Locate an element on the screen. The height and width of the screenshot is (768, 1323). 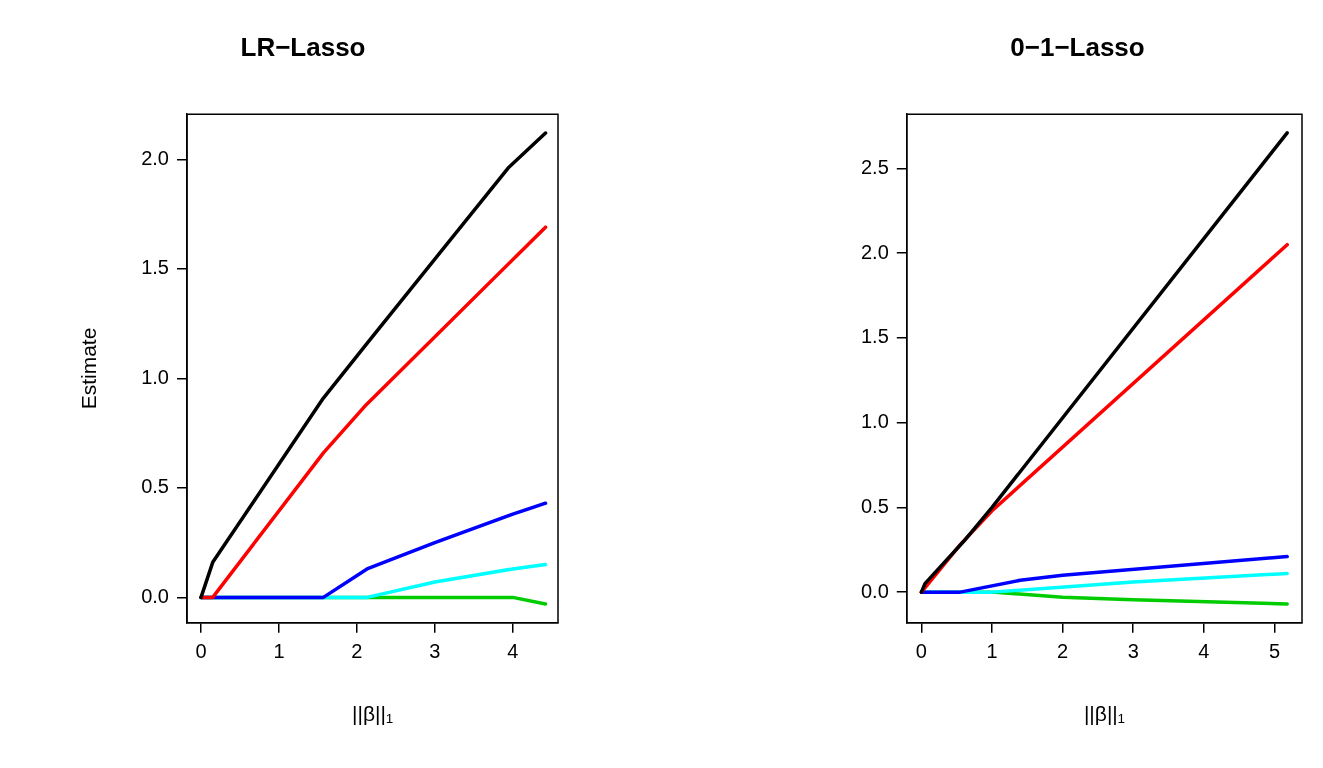
x-tick-label: 5 is located at coordinates (1274, 651).